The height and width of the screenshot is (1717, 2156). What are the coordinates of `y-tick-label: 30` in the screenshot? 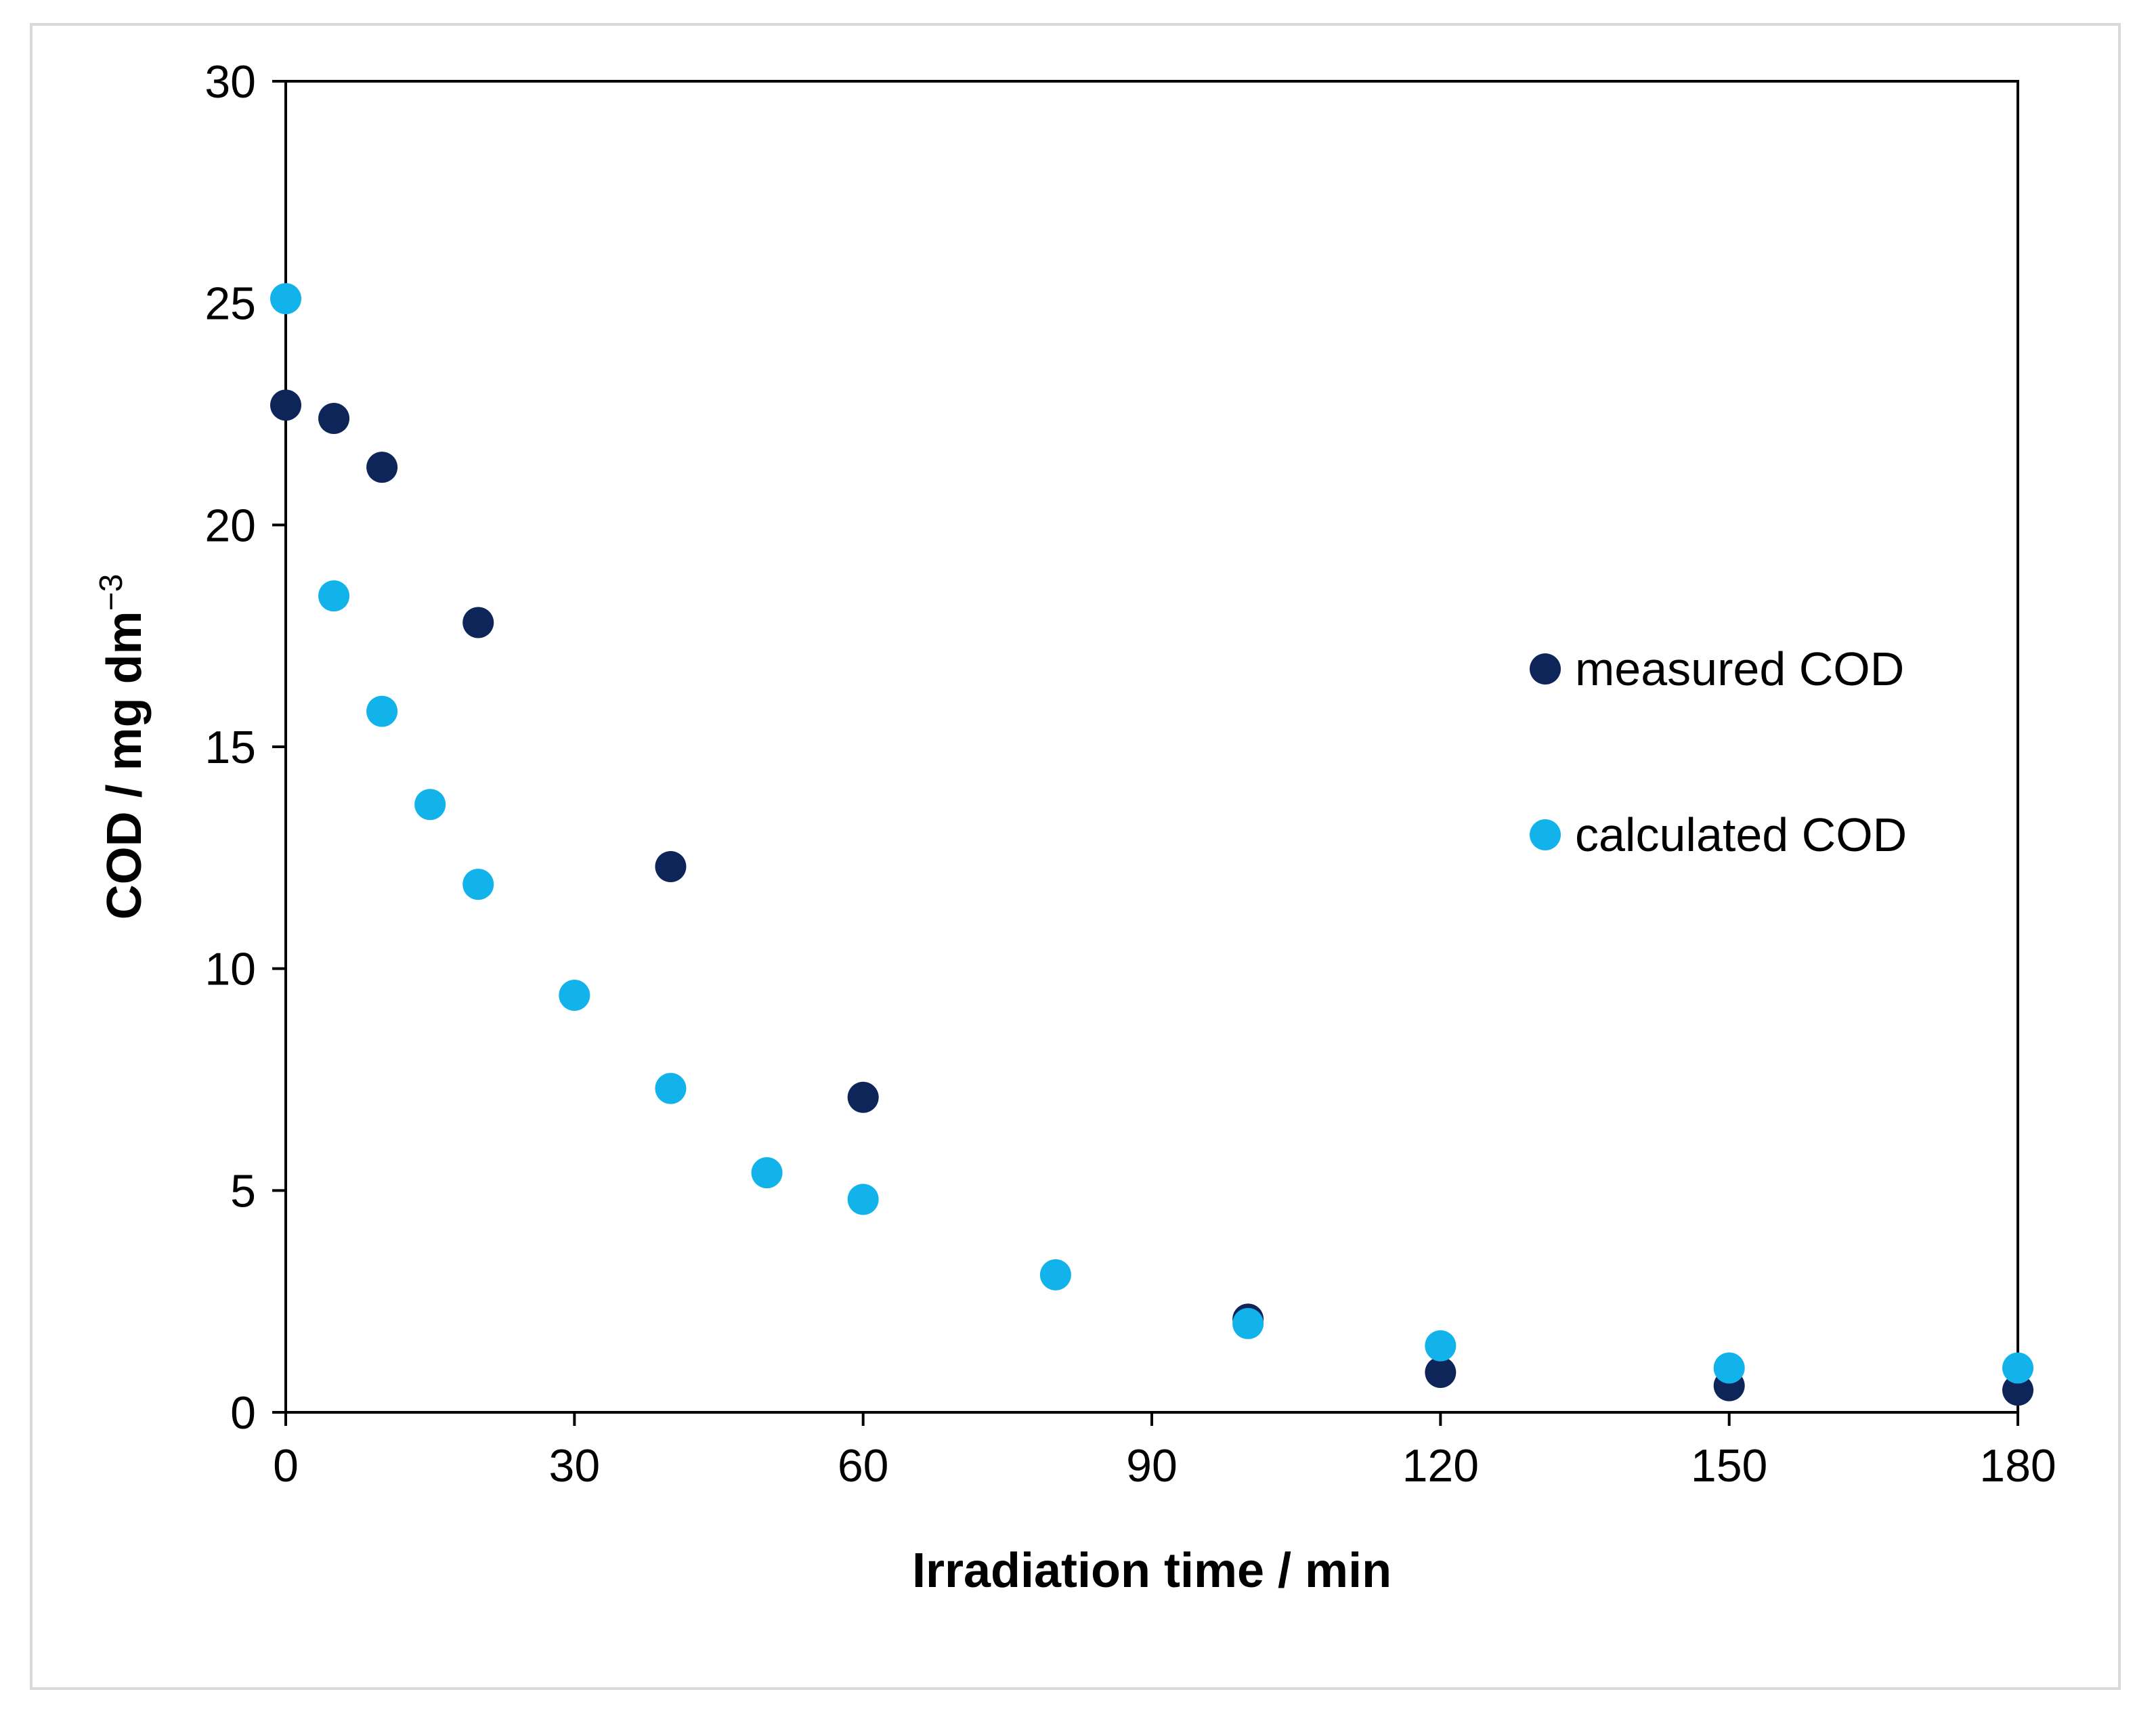 It's located at (230, 82).